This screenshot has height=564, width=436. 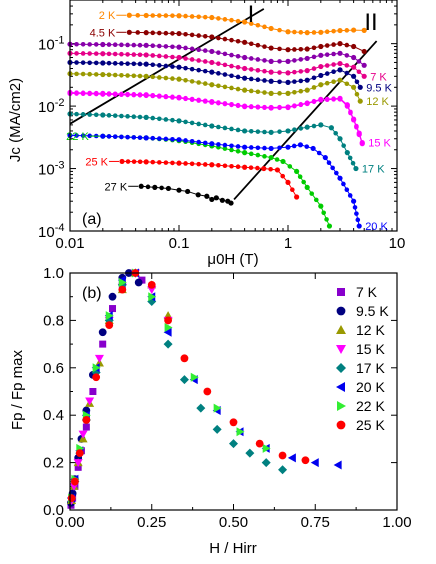 I want to click on panel-b-legend-label: 22 K, so click(x=370, y=406).